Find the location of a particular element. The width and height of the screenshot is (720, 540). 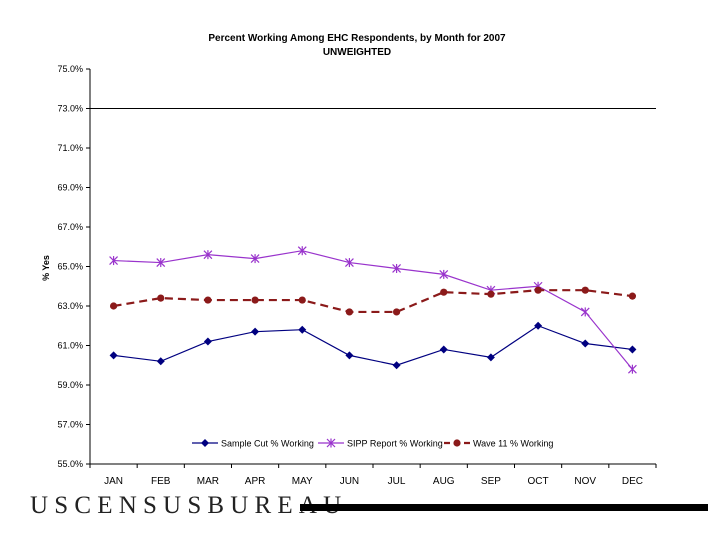

legend-item: SIPP Report % Working is located at coordinates (380, 443).